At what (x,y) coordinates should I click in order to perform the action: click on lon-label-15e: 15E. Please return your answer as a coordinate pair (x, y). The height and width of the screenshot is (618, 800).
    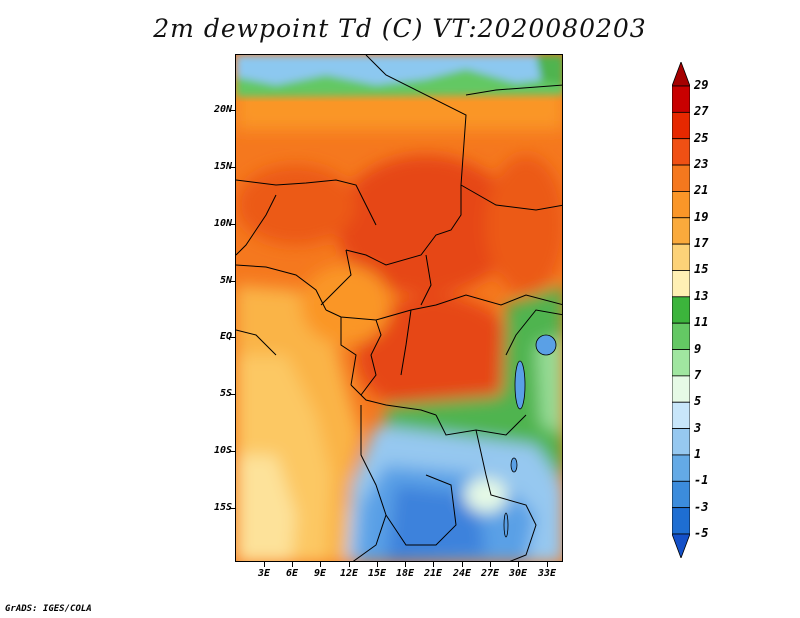
    Looking at the image, I should click on (377, 573).